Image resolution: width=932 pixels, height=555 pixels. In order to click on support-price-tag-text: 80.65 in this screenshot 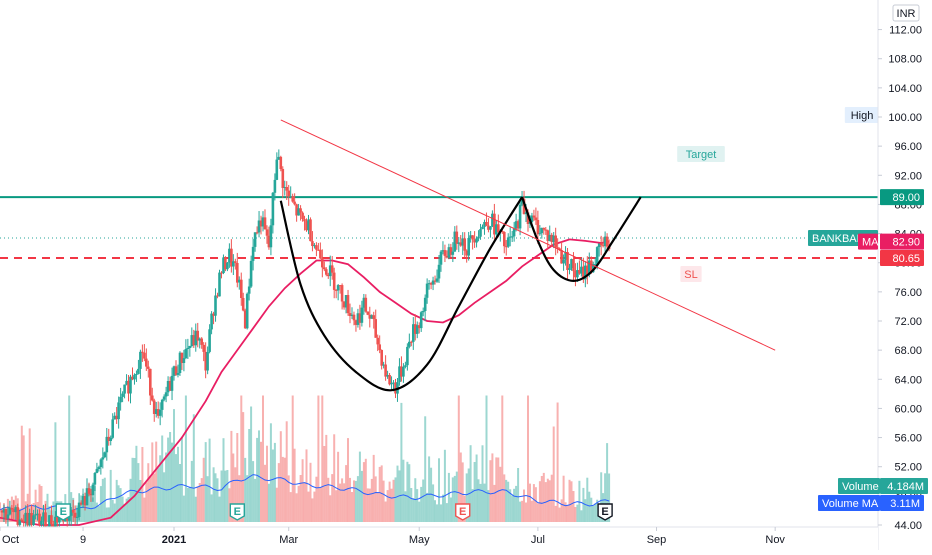, I will do `click(906, 259)`.